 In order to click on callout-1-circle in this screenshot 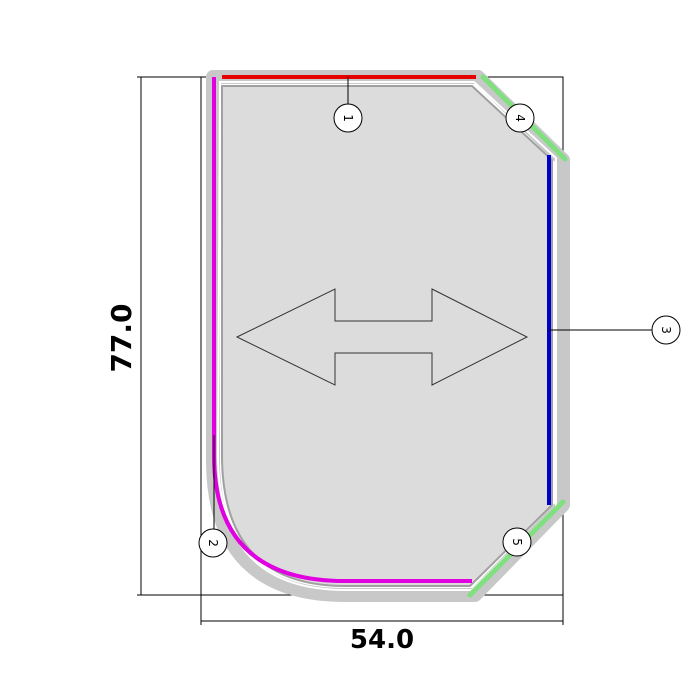, I will do `click(348, 118)`.